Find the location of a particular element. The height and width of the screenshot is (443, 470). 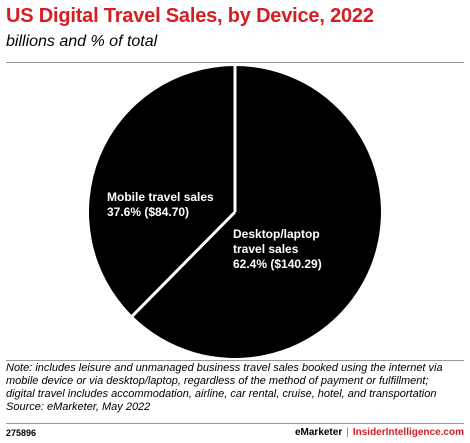

slice-value-desktop: 62.4% ($140.29) is located at coordinates (277, 264).